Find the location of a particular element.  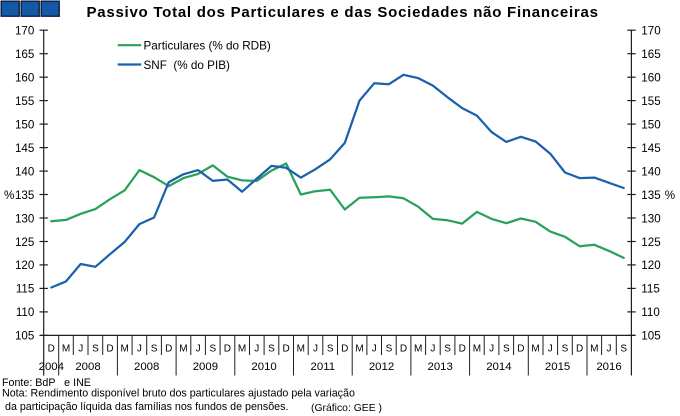

svg-text: 2015 is located at coordinates (557, 367).